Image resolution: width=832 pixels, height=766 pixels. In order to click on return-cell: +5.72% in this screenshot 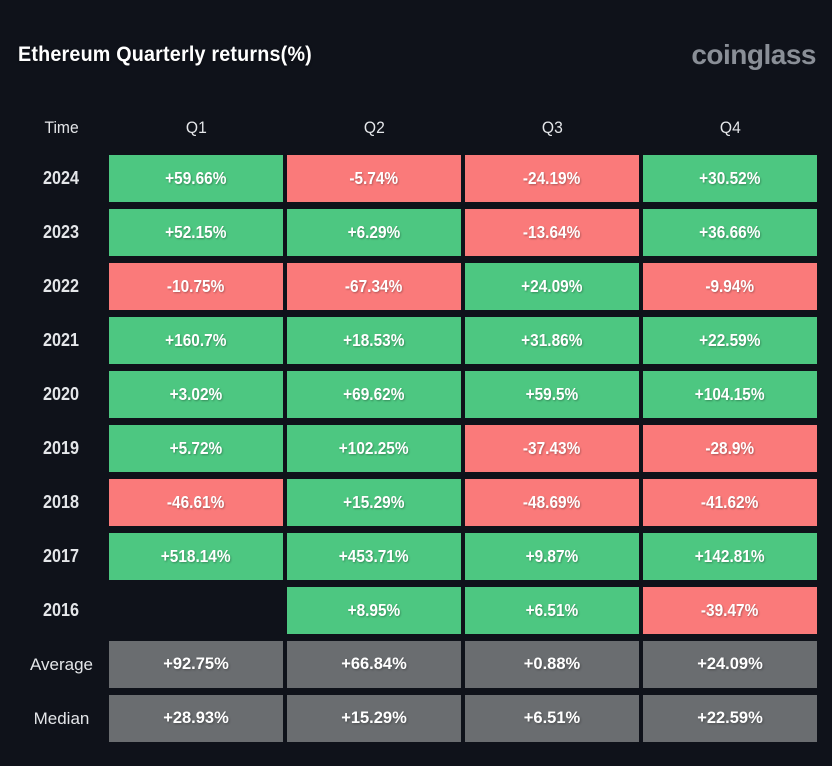, I will do `click(196, 448)`.